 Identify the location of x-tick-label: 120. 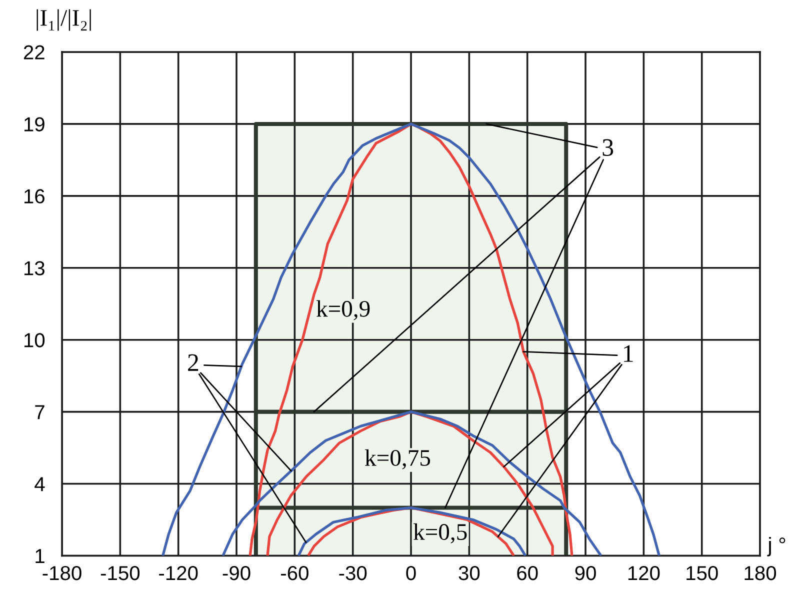
(644, 573).